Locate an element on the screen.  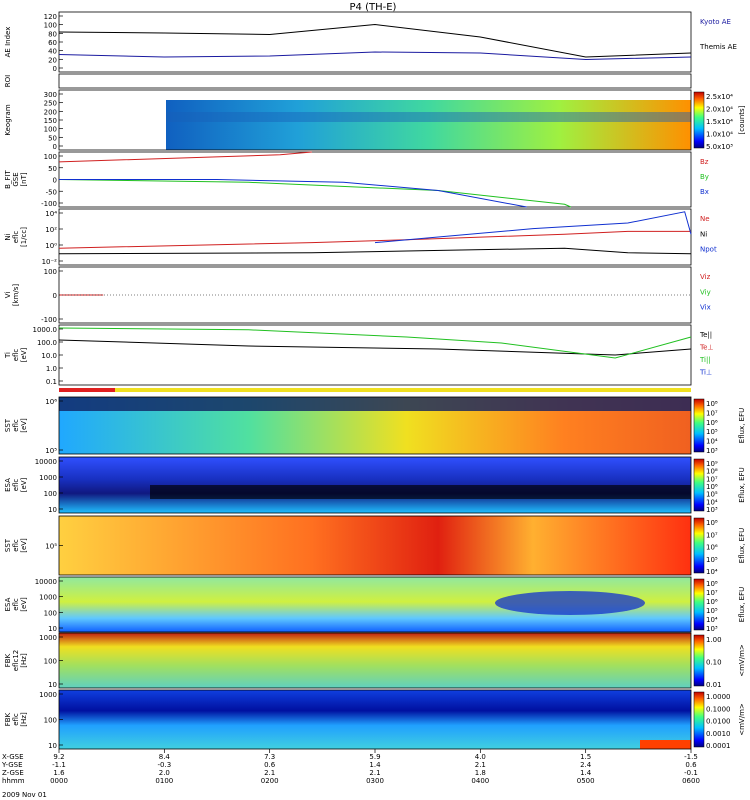
panel-density is located at coordinates (375, 237).